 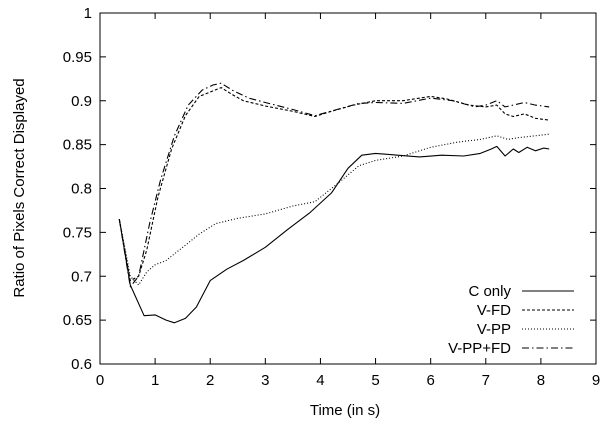 What do you see at coordinates (88, 13) in the screenshot?
I see `y-tick-label: 1` at bounding box center [88, 13].